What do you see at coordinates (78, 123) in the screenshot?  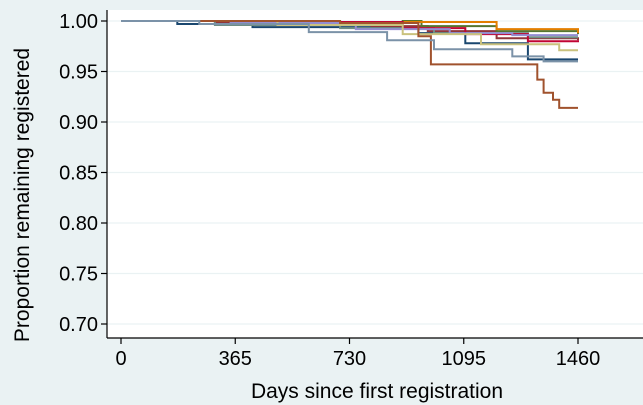 I see `y-tick-label: 0.90` at bounding box center [78, 123].